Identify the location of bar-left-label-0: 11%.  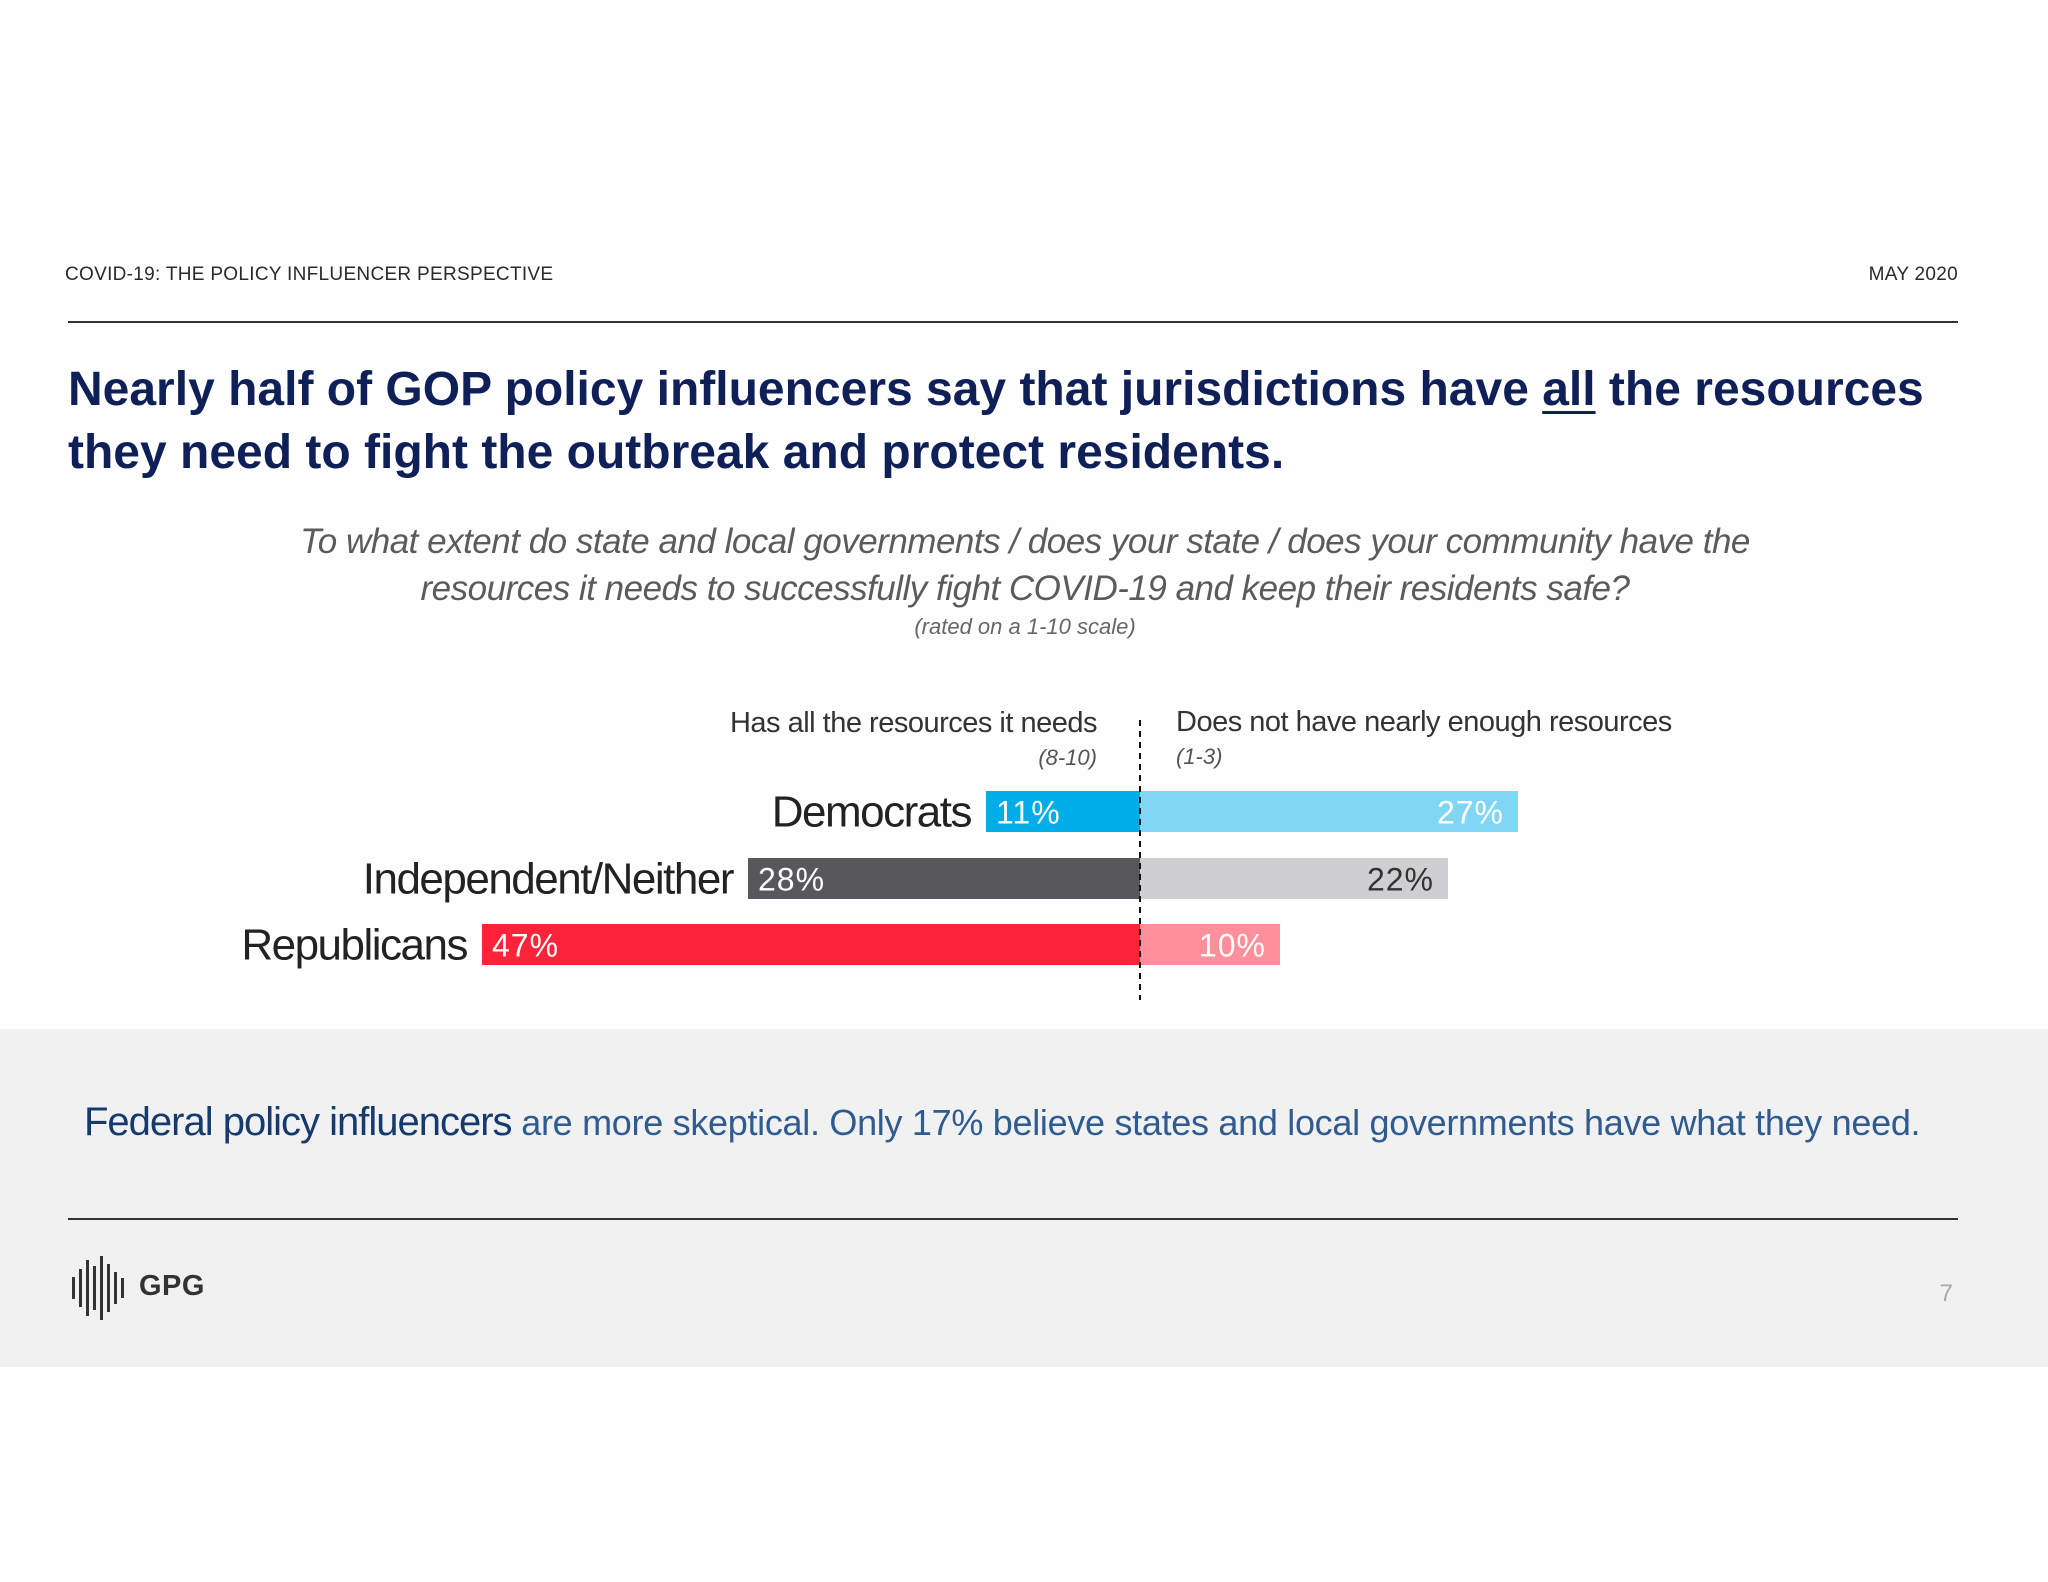
(1028, 813).